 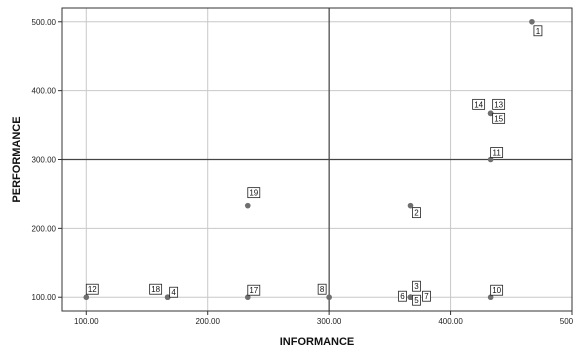 I want to click on x-tick-label: 300.00, so click(x=329, y=321).